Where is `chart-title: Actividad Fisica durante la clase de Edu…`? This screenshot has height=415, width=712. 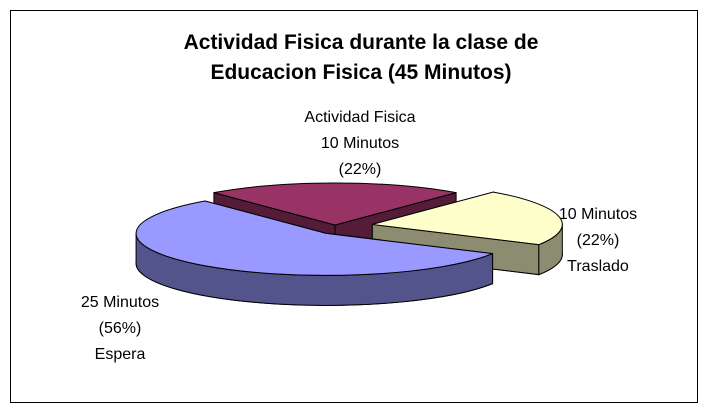 chart-title: Actividad Fisica durante la clase de Edu… is located at coordinates (361, 57).